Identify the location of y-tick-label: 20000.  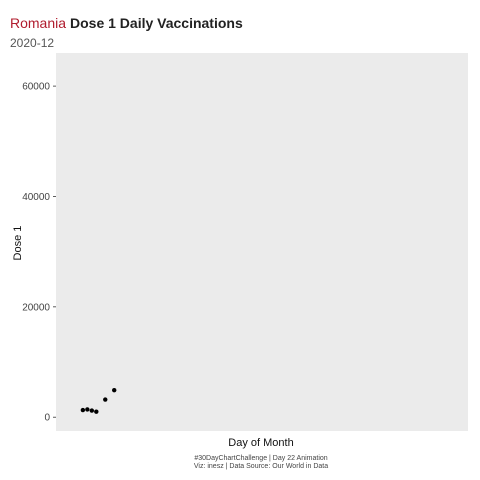
(36, 307).